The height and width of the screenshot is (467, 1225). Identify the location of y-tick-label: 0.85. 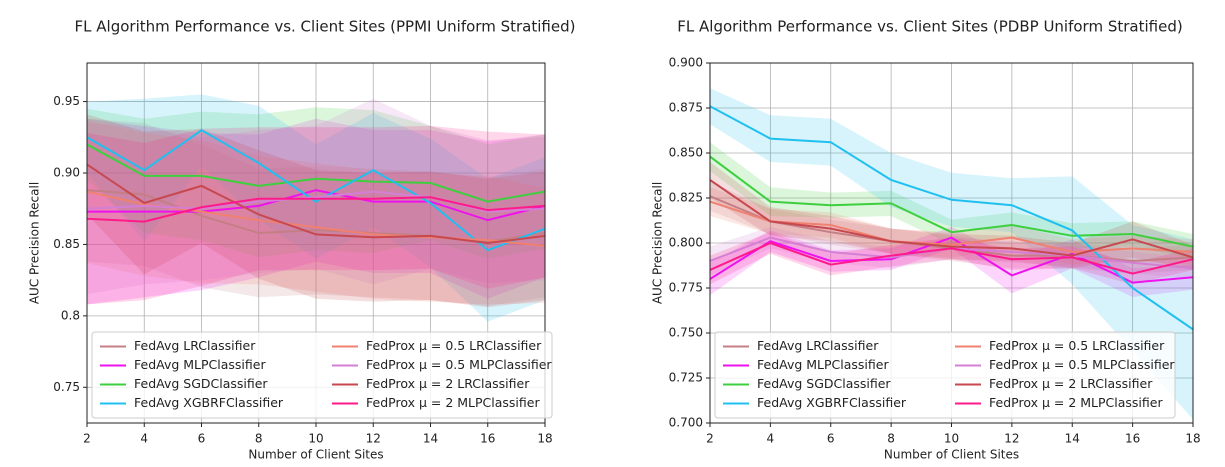
(66, 244).